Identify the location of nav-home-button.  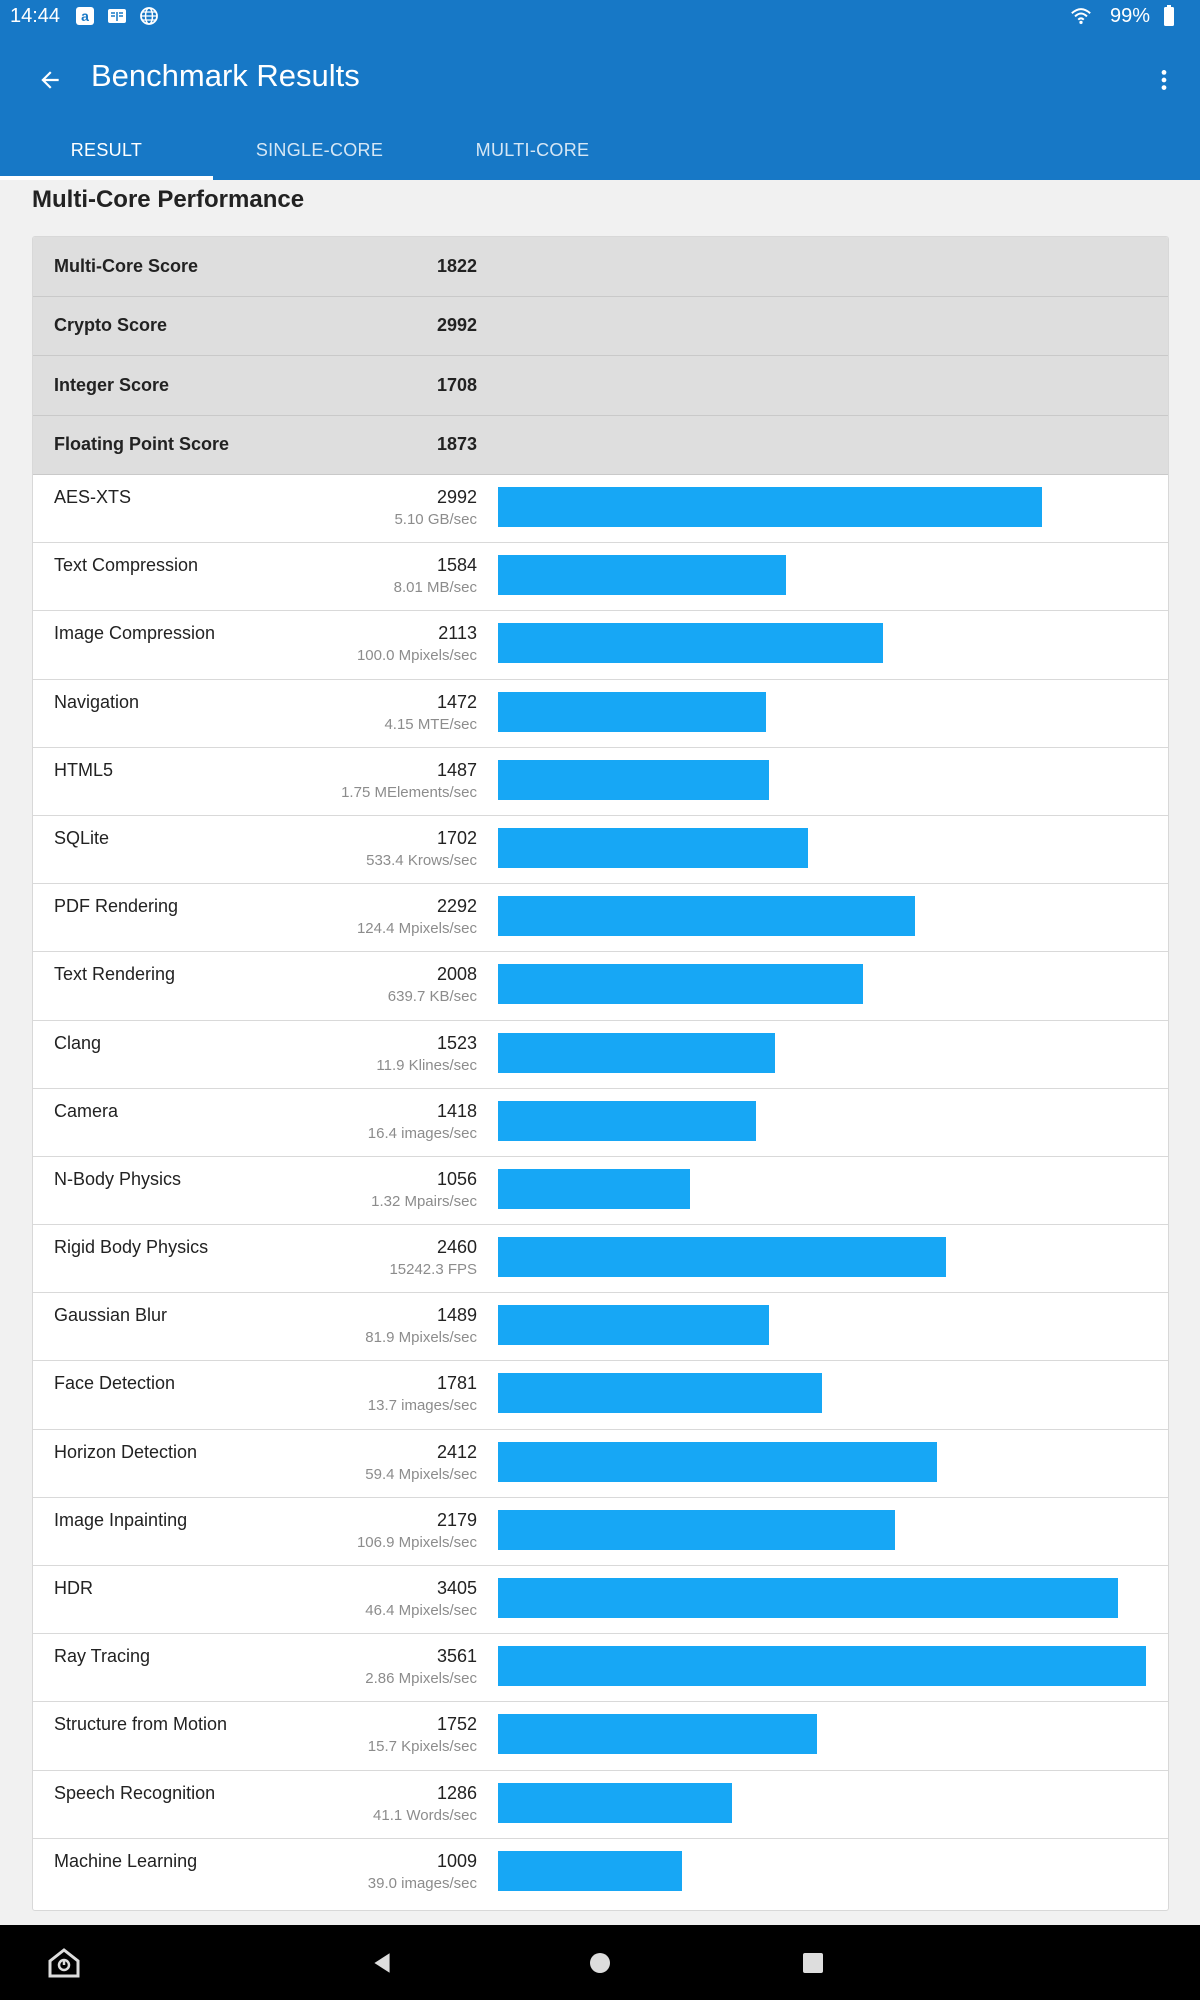
(600, 1963).